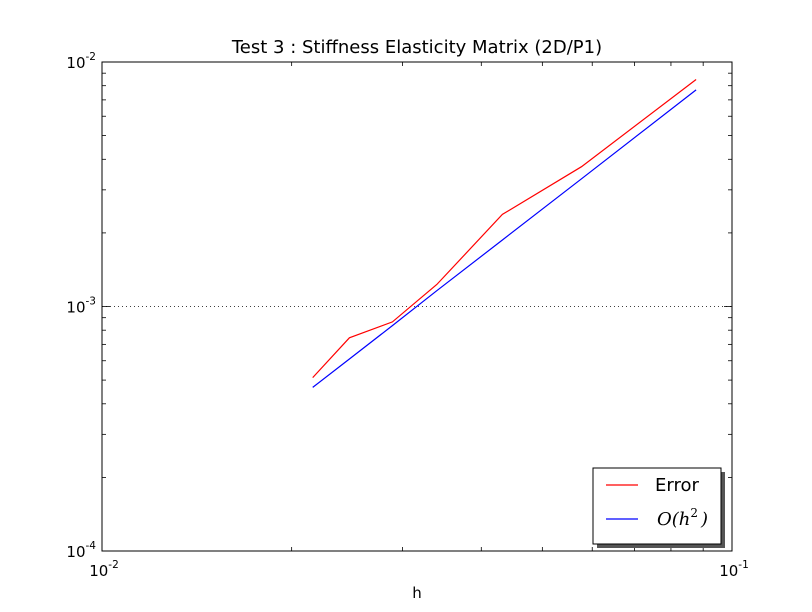 The width and height of the screenshot is (812, 612). I want to click on legend-model-base: O(h, so click(673, 519).